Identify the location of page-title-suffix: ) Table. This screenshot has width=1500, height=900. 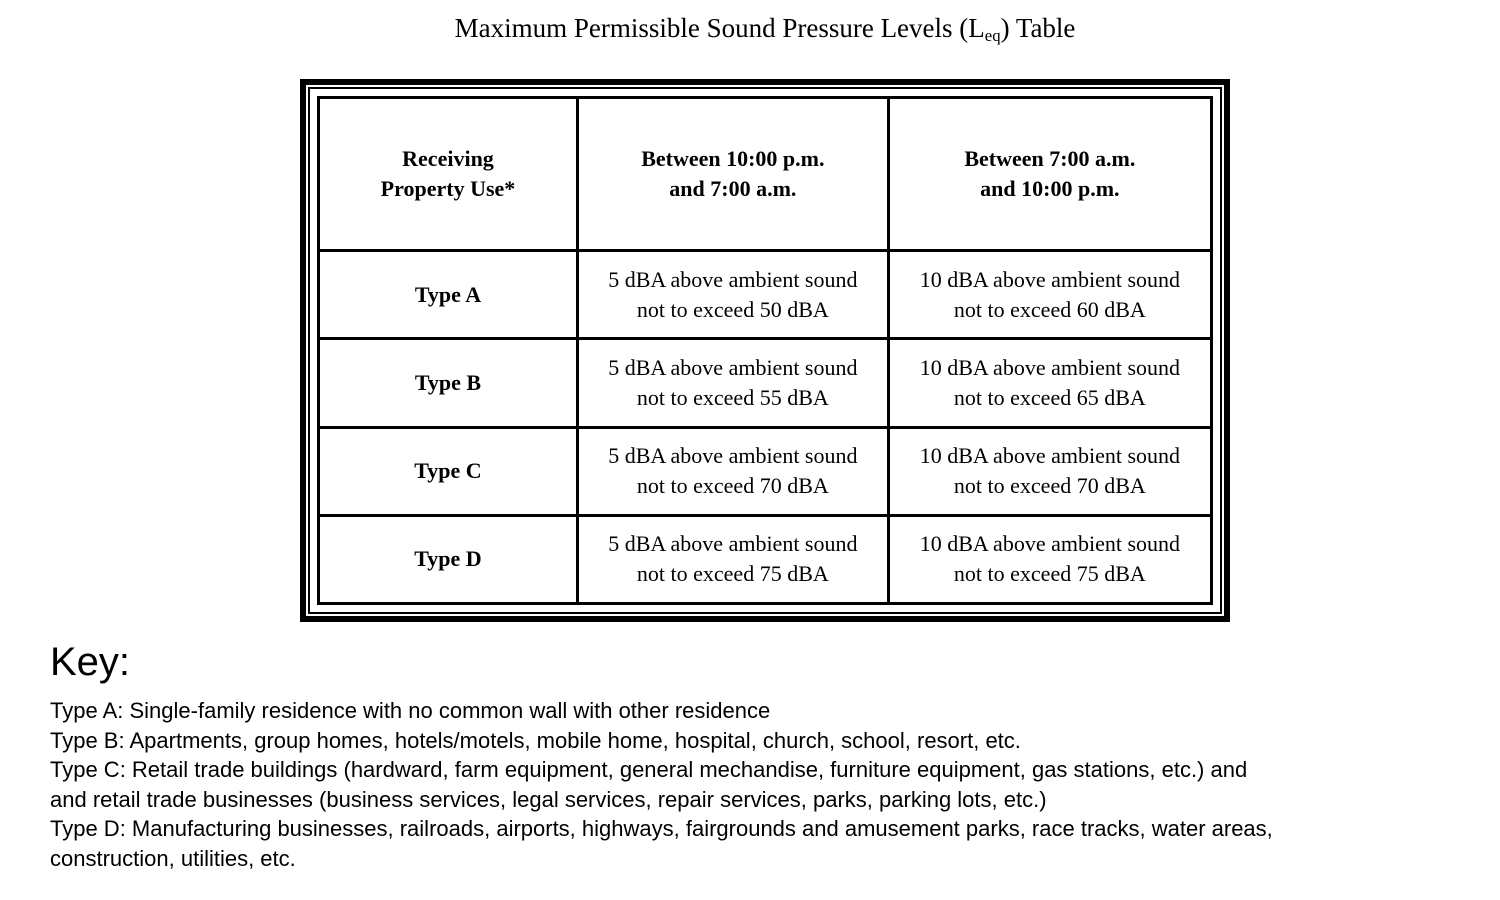
(1038, 28).